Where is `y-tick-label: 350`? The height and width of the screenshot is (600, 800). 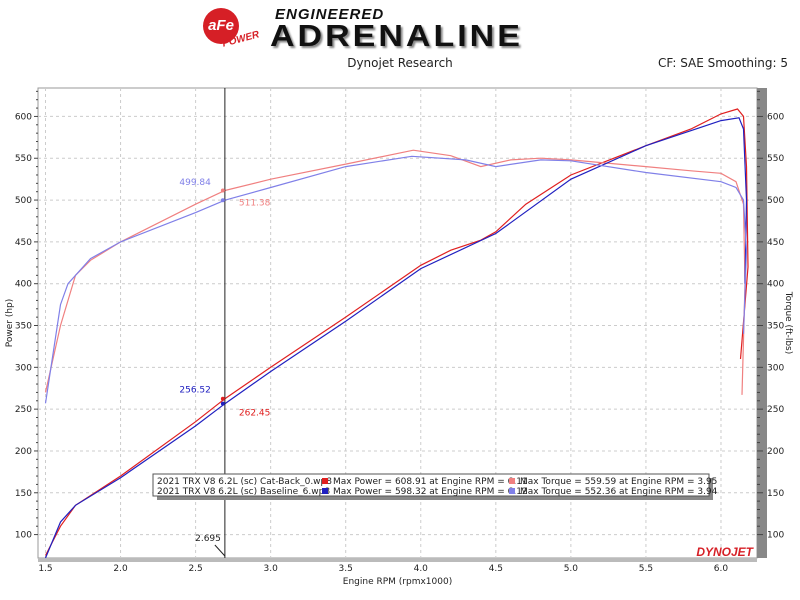 y-tick-label: 350 is located at coordinates (23, 327).